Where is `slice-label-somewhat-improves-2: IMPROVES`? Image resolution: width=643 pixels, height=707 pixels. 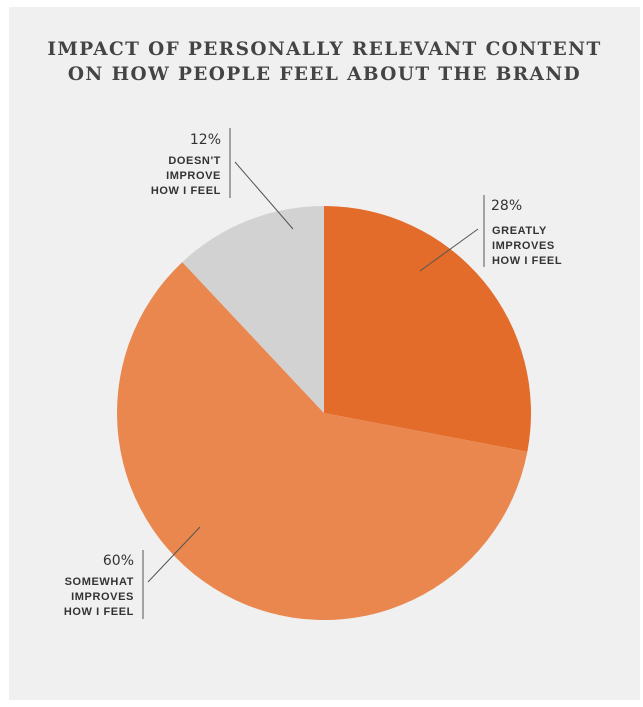
slice-label-somewhat-improves-2: IMPROVES is located at coordinates (102, 597).